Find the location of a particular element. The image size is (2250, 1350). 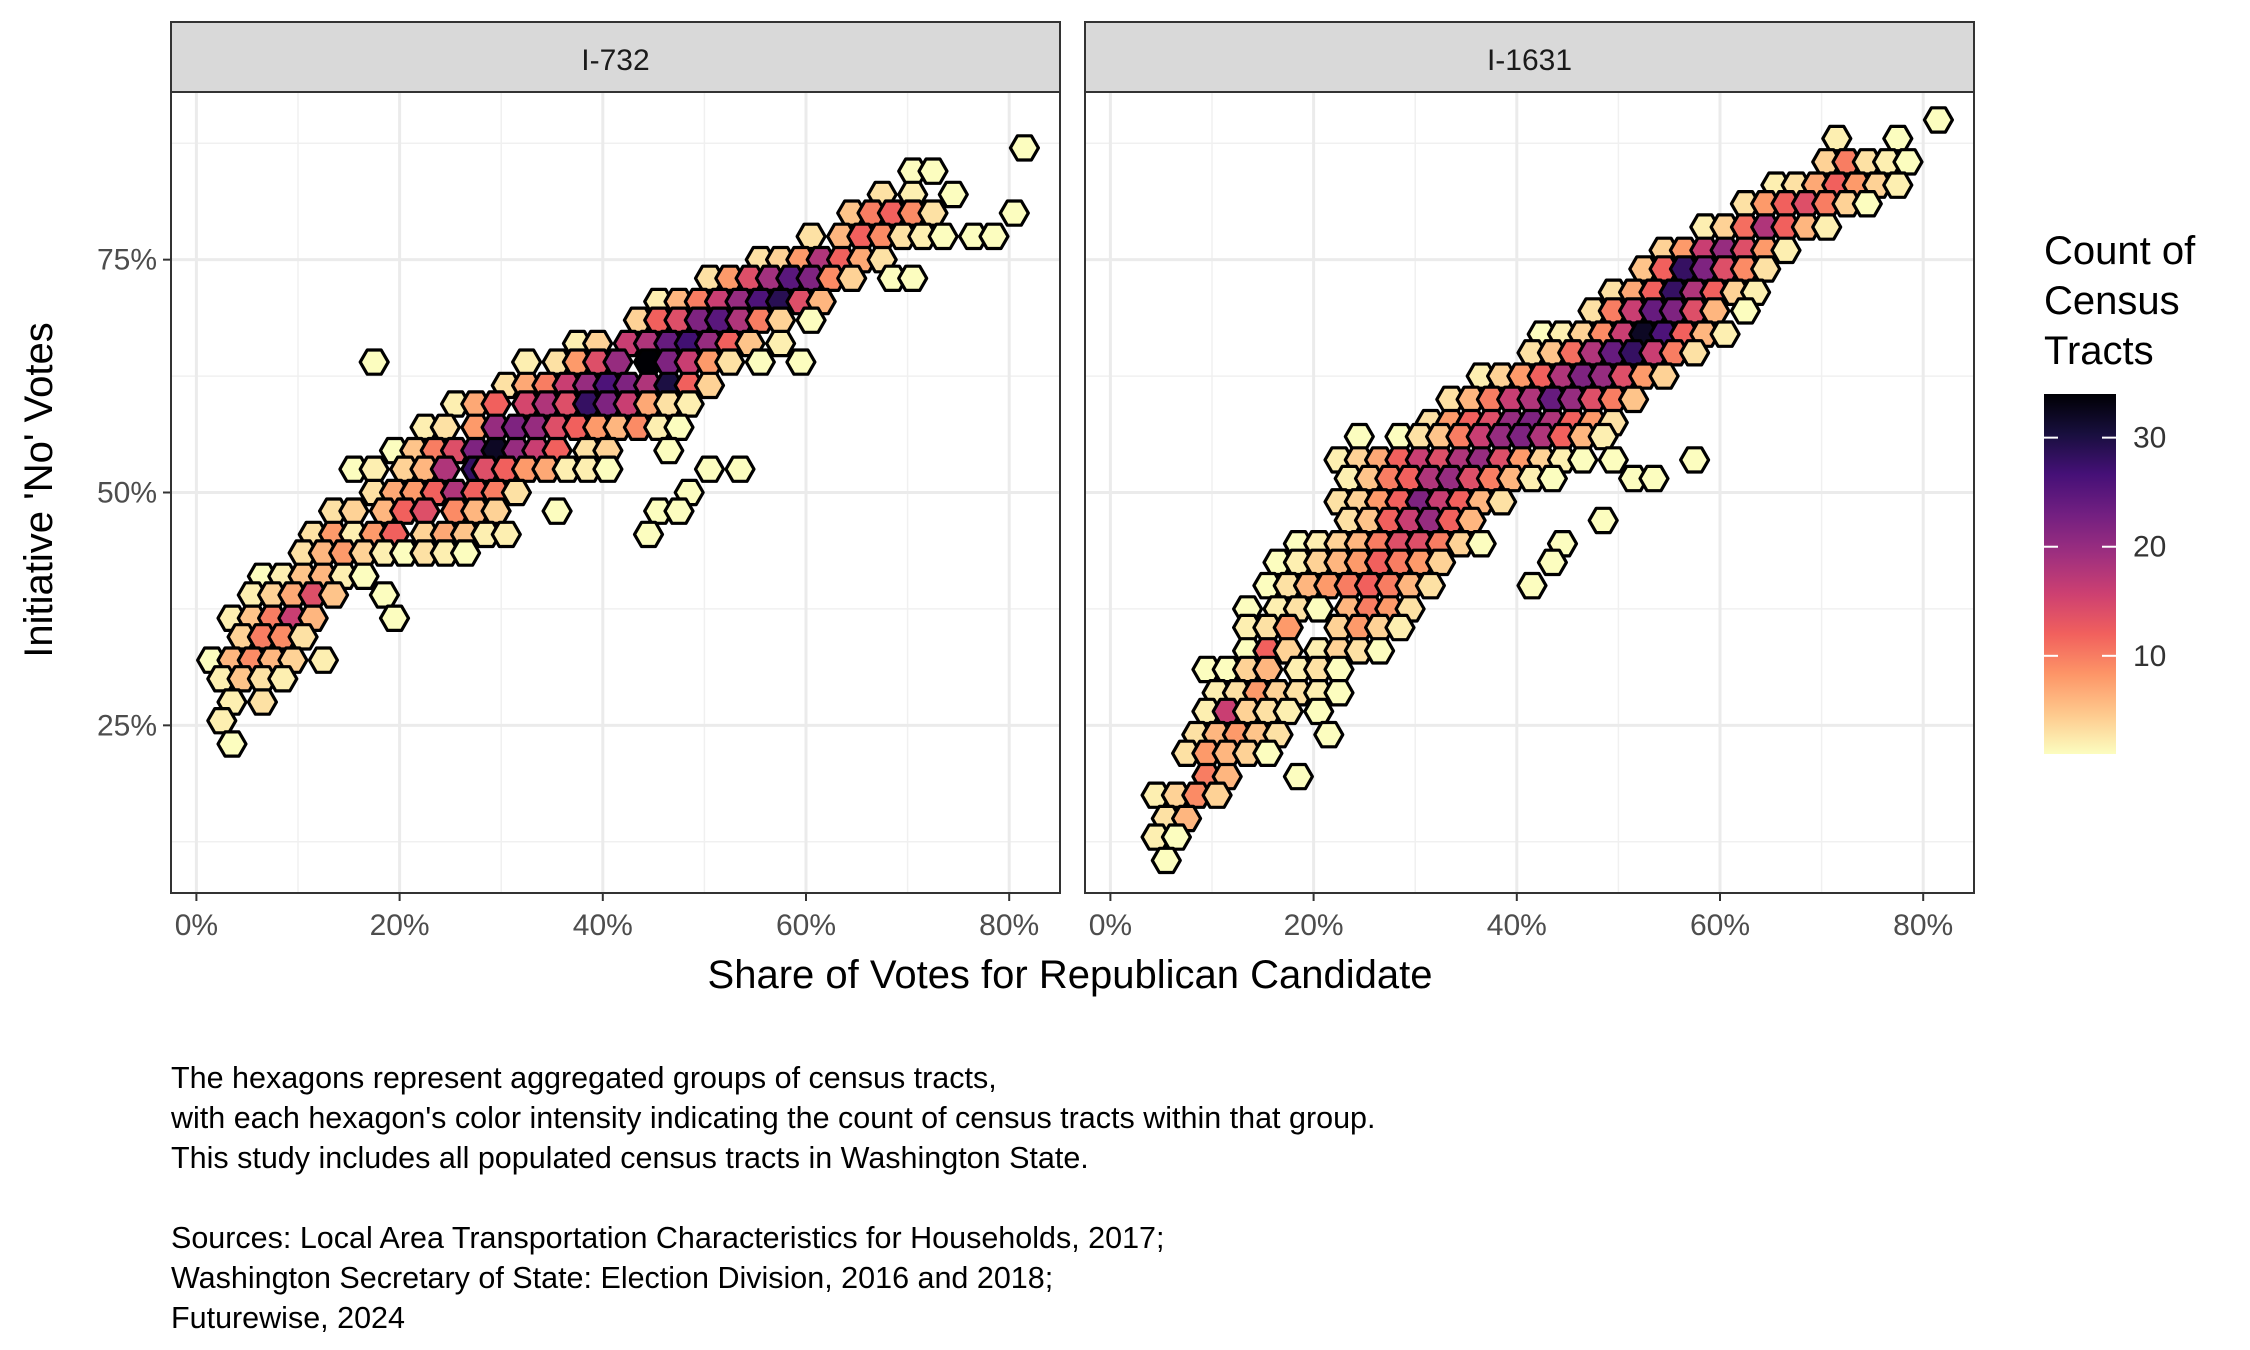

x-tick-label: 0% is located at coordinates (1110, 925).